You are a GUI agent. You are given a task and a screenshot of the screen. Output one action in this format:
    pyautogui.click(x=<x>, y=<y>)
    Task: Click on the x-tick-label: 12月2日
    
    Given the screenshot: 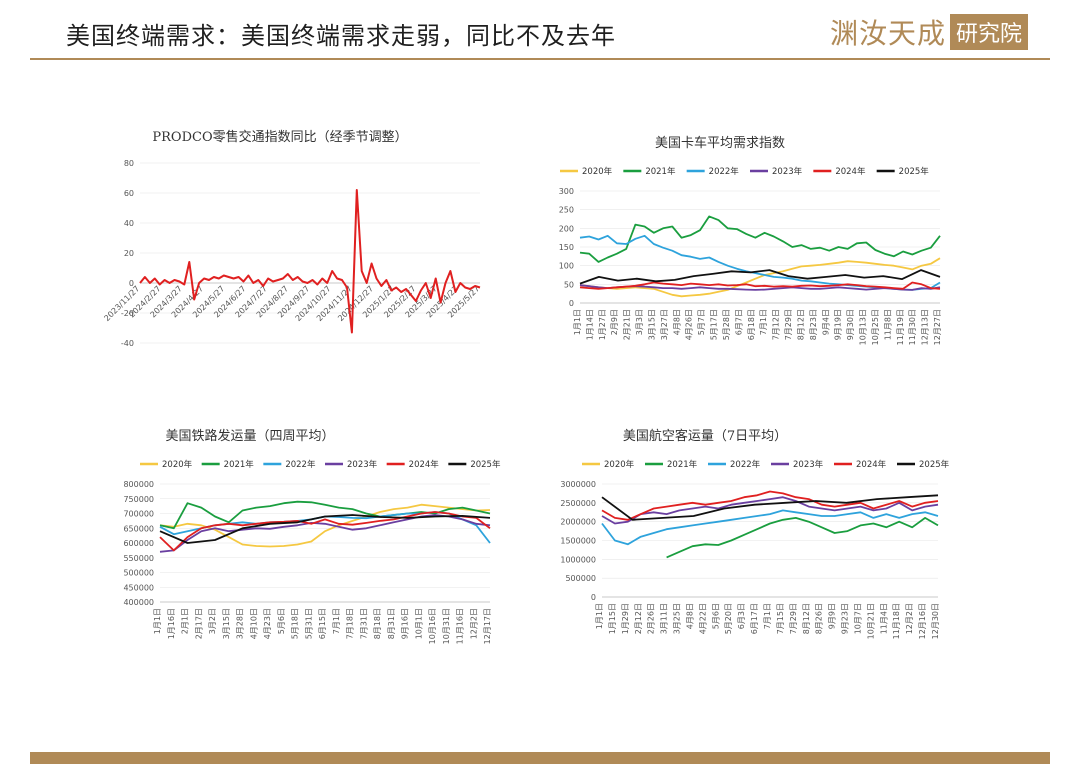 What is the action you would take?
    pyautogui.click(x=473, y=623)
    